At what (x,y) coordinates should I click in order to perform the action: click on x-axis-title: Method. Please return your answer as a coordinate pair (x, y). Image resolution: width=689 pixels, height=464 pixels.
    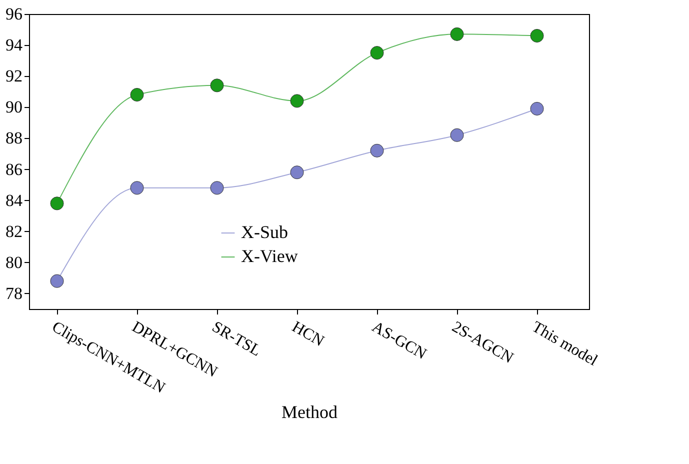
    Looking at the image, I should click on (310, 412).